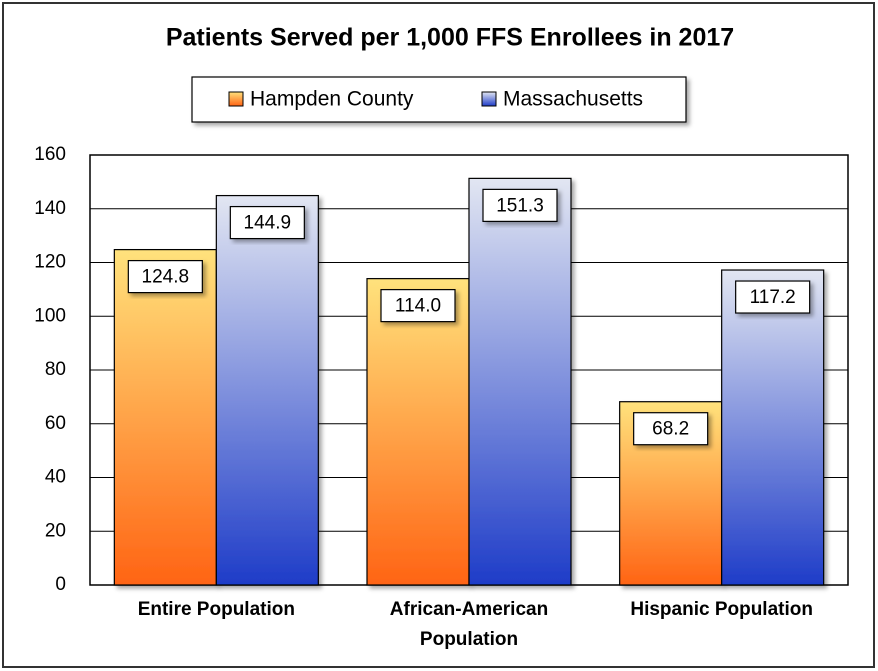 The width and height of the screenshot is (878, 671). I want to click on y-tick-label: 160, so click(50, 154).